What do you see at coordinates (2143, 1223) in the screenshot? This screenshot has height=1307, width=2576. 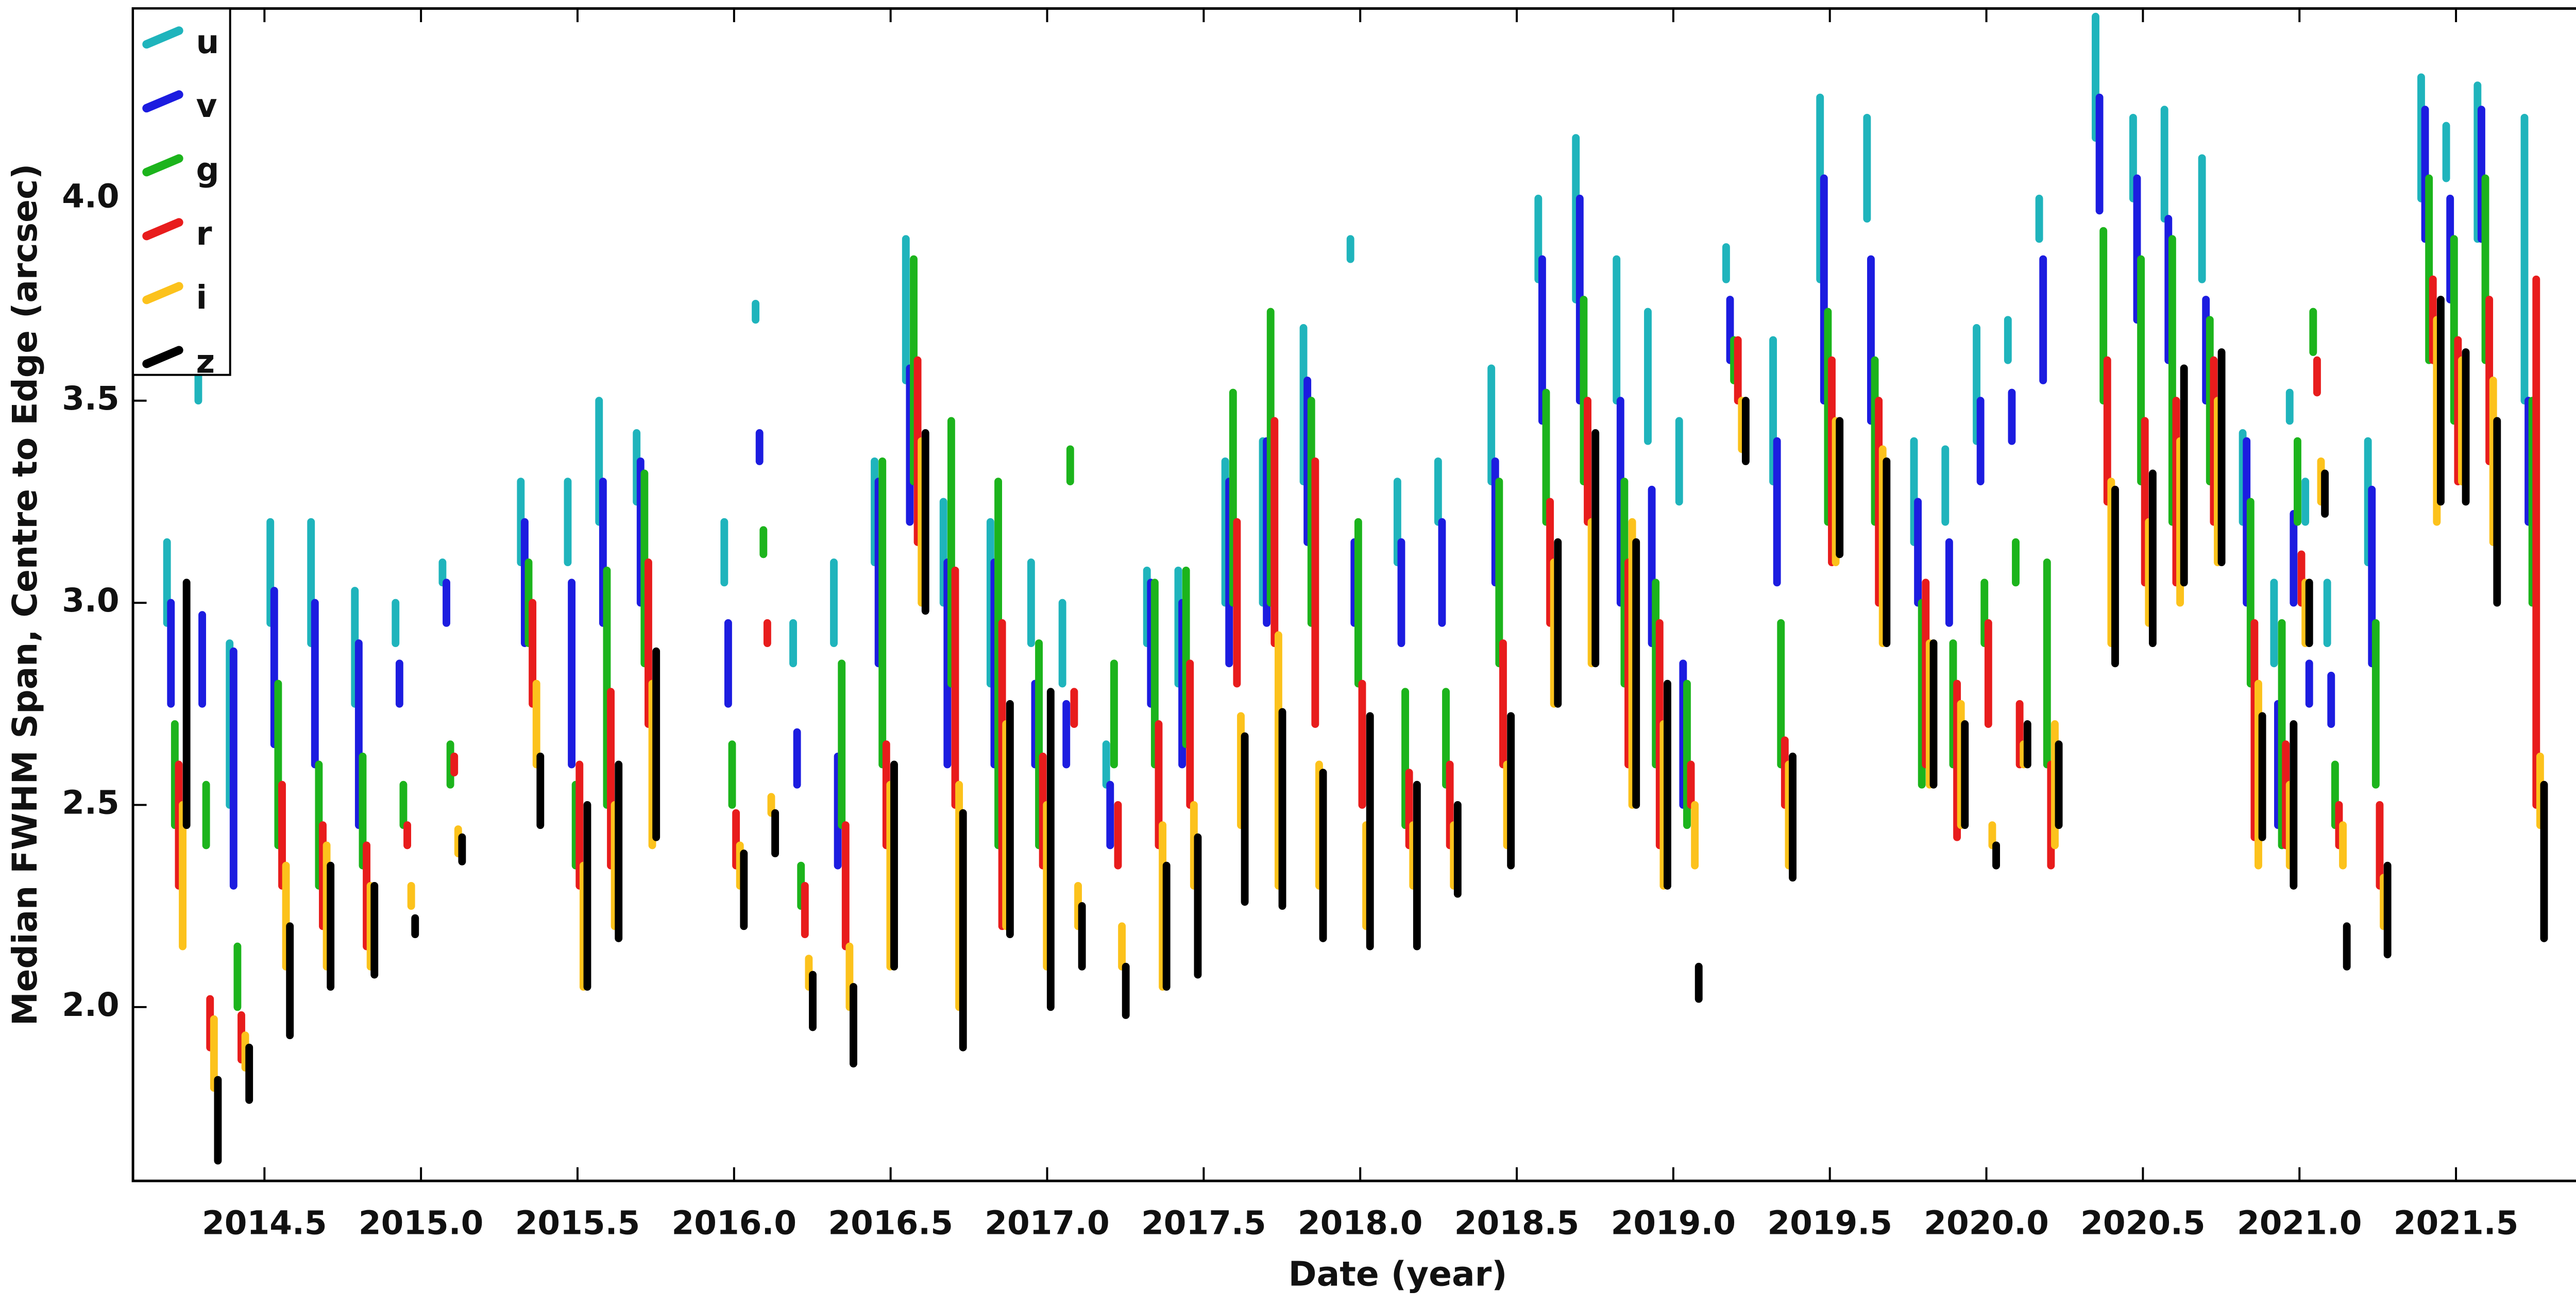 I see `x-tick-label: 2020.5` at bounding box center [2143, 1223].